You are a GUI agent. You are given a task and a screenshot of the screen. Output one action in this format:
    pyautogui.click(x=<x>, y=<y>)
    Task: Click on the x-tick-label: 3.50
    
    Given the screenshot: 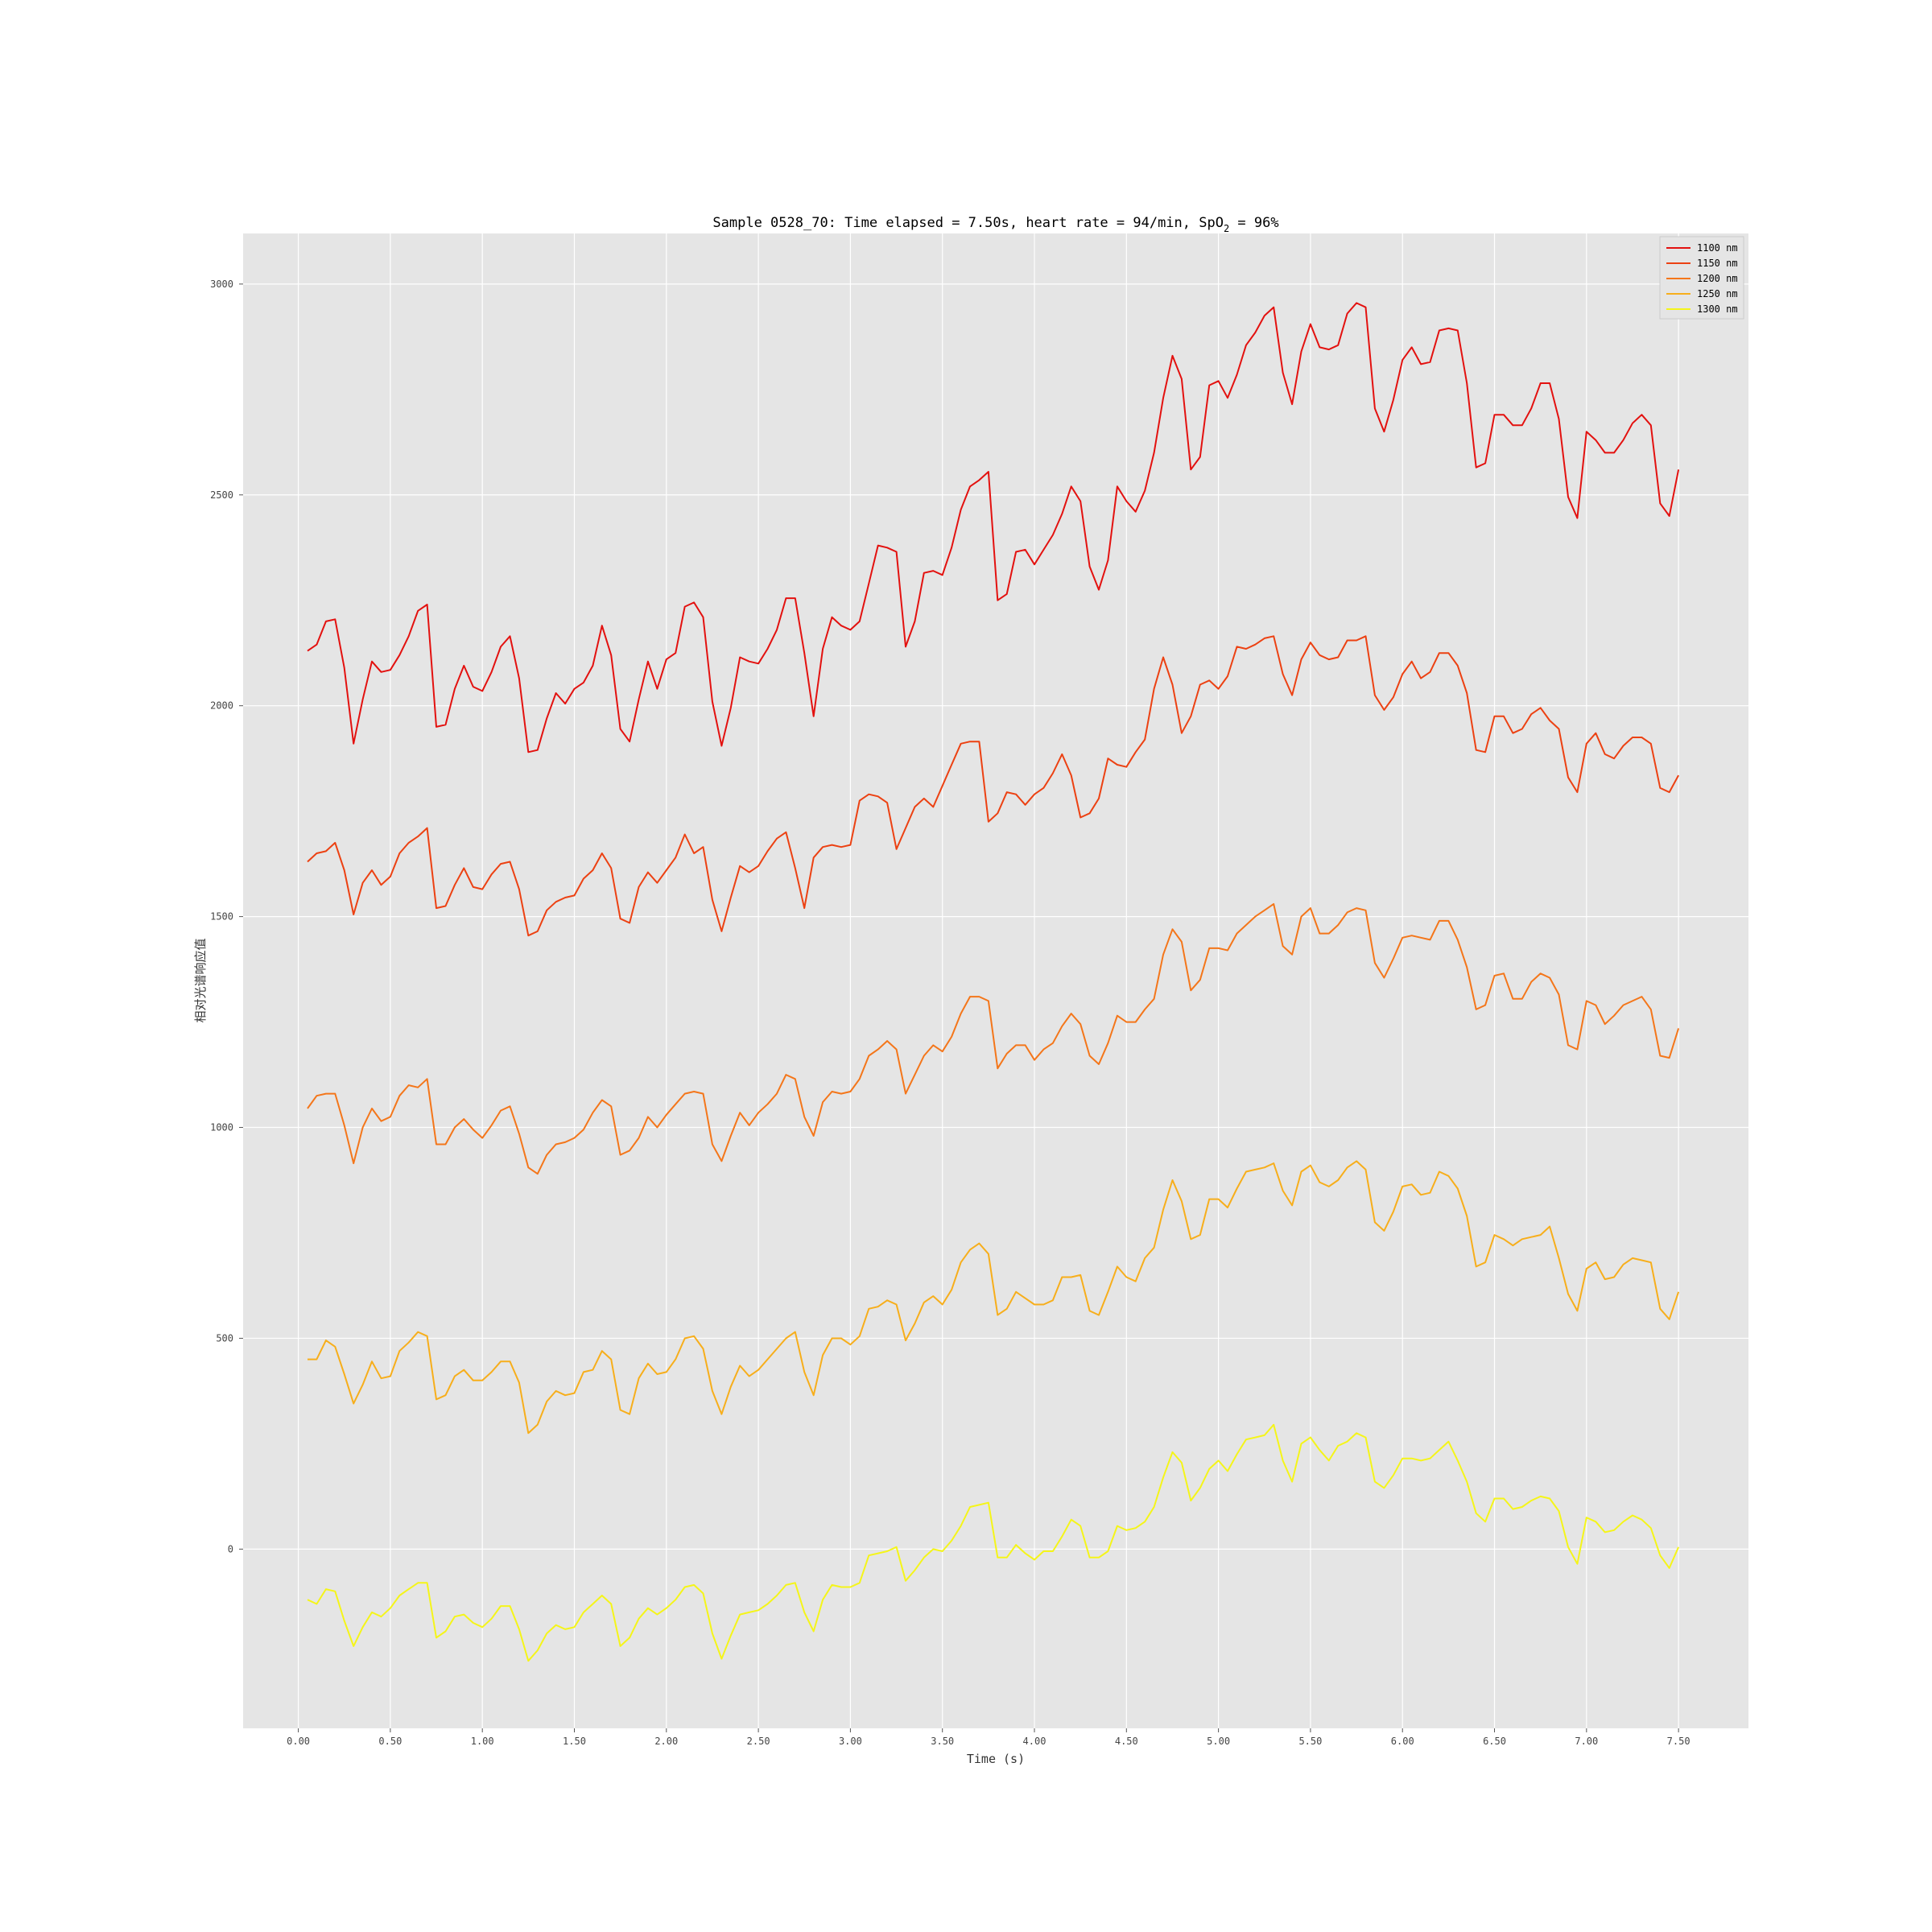 What is the action you would take?
    pyautogui.click(x=942, y=1741)
    